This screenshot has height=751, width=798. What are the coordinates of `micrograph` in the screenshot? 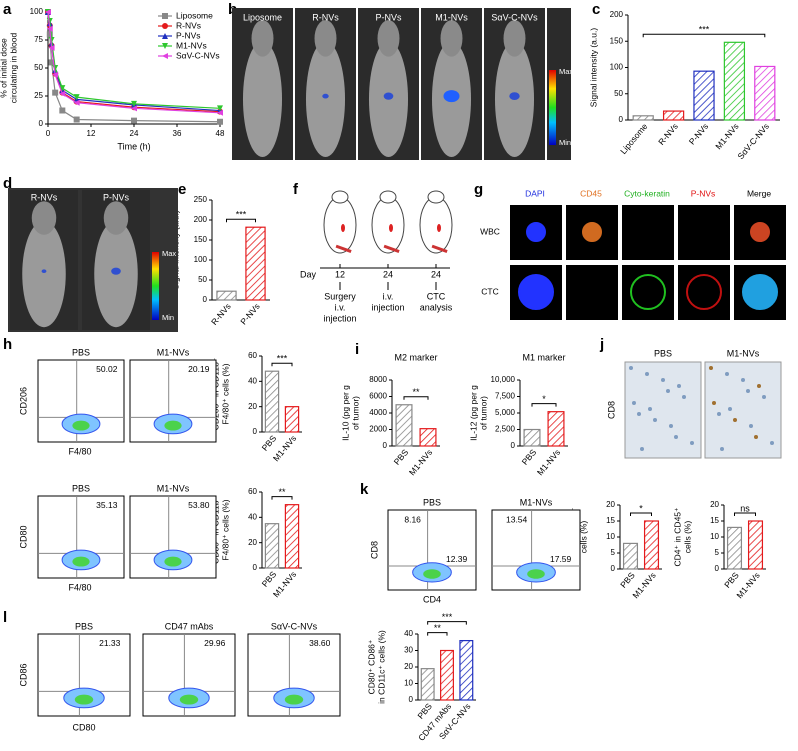 It's located at (592, 292).